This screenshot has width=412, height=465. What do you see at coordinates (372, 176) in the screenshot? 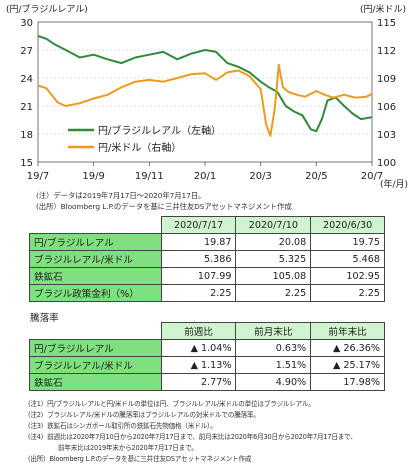
I see `x-tick-label: 20/7` at bounding box center [372, 176].